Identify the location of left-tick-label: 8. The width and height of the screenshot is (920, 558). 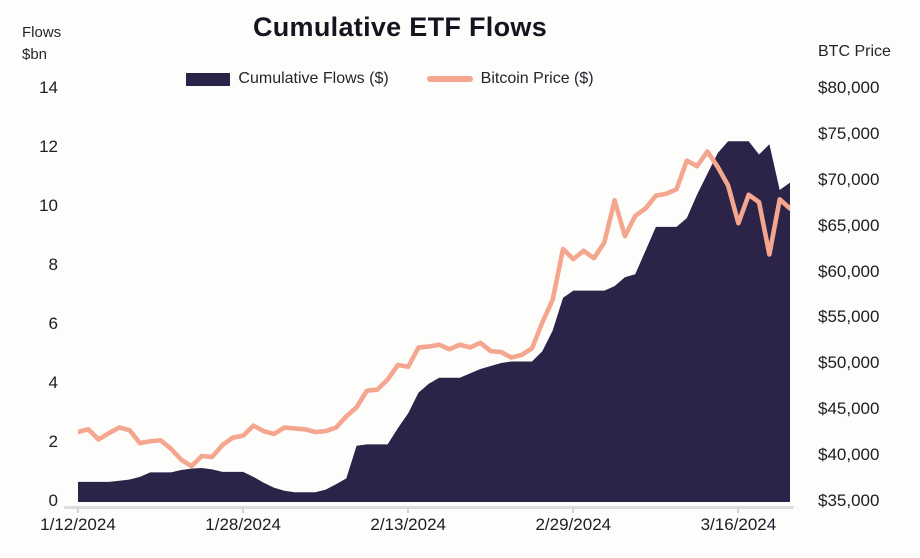
(53, 264).